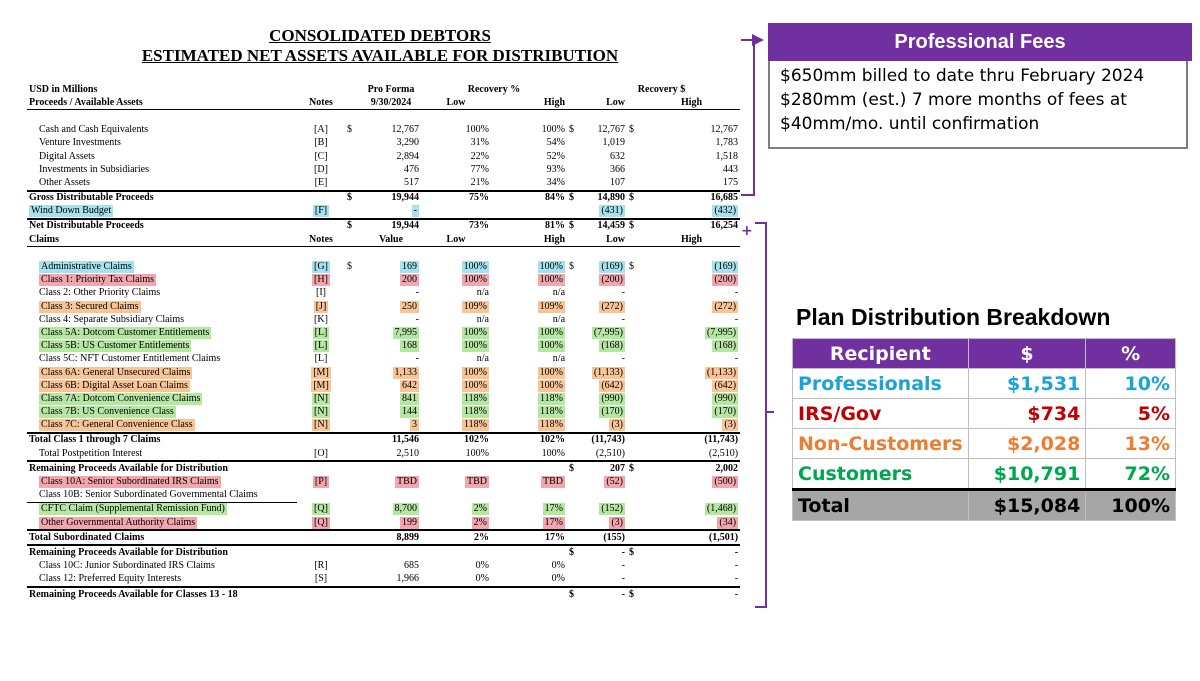  I want to click on highlight: [Q], so click(321, 522).